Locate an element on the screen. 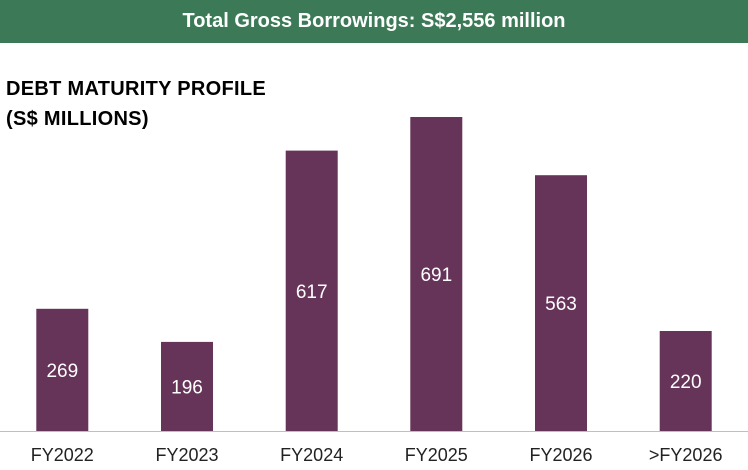 The height and width of the screenshot is (470, 748). chart-title-block: DEBT MATURITY PROFILE (S$ MILLIONS) is located at coordinates (136, 104).